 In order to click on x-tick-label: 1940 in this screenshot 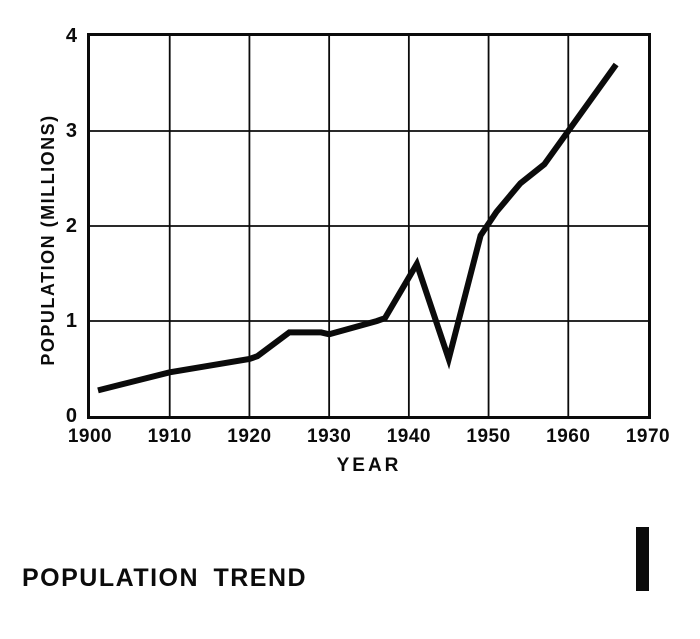, I will do `click(408, 436)`.